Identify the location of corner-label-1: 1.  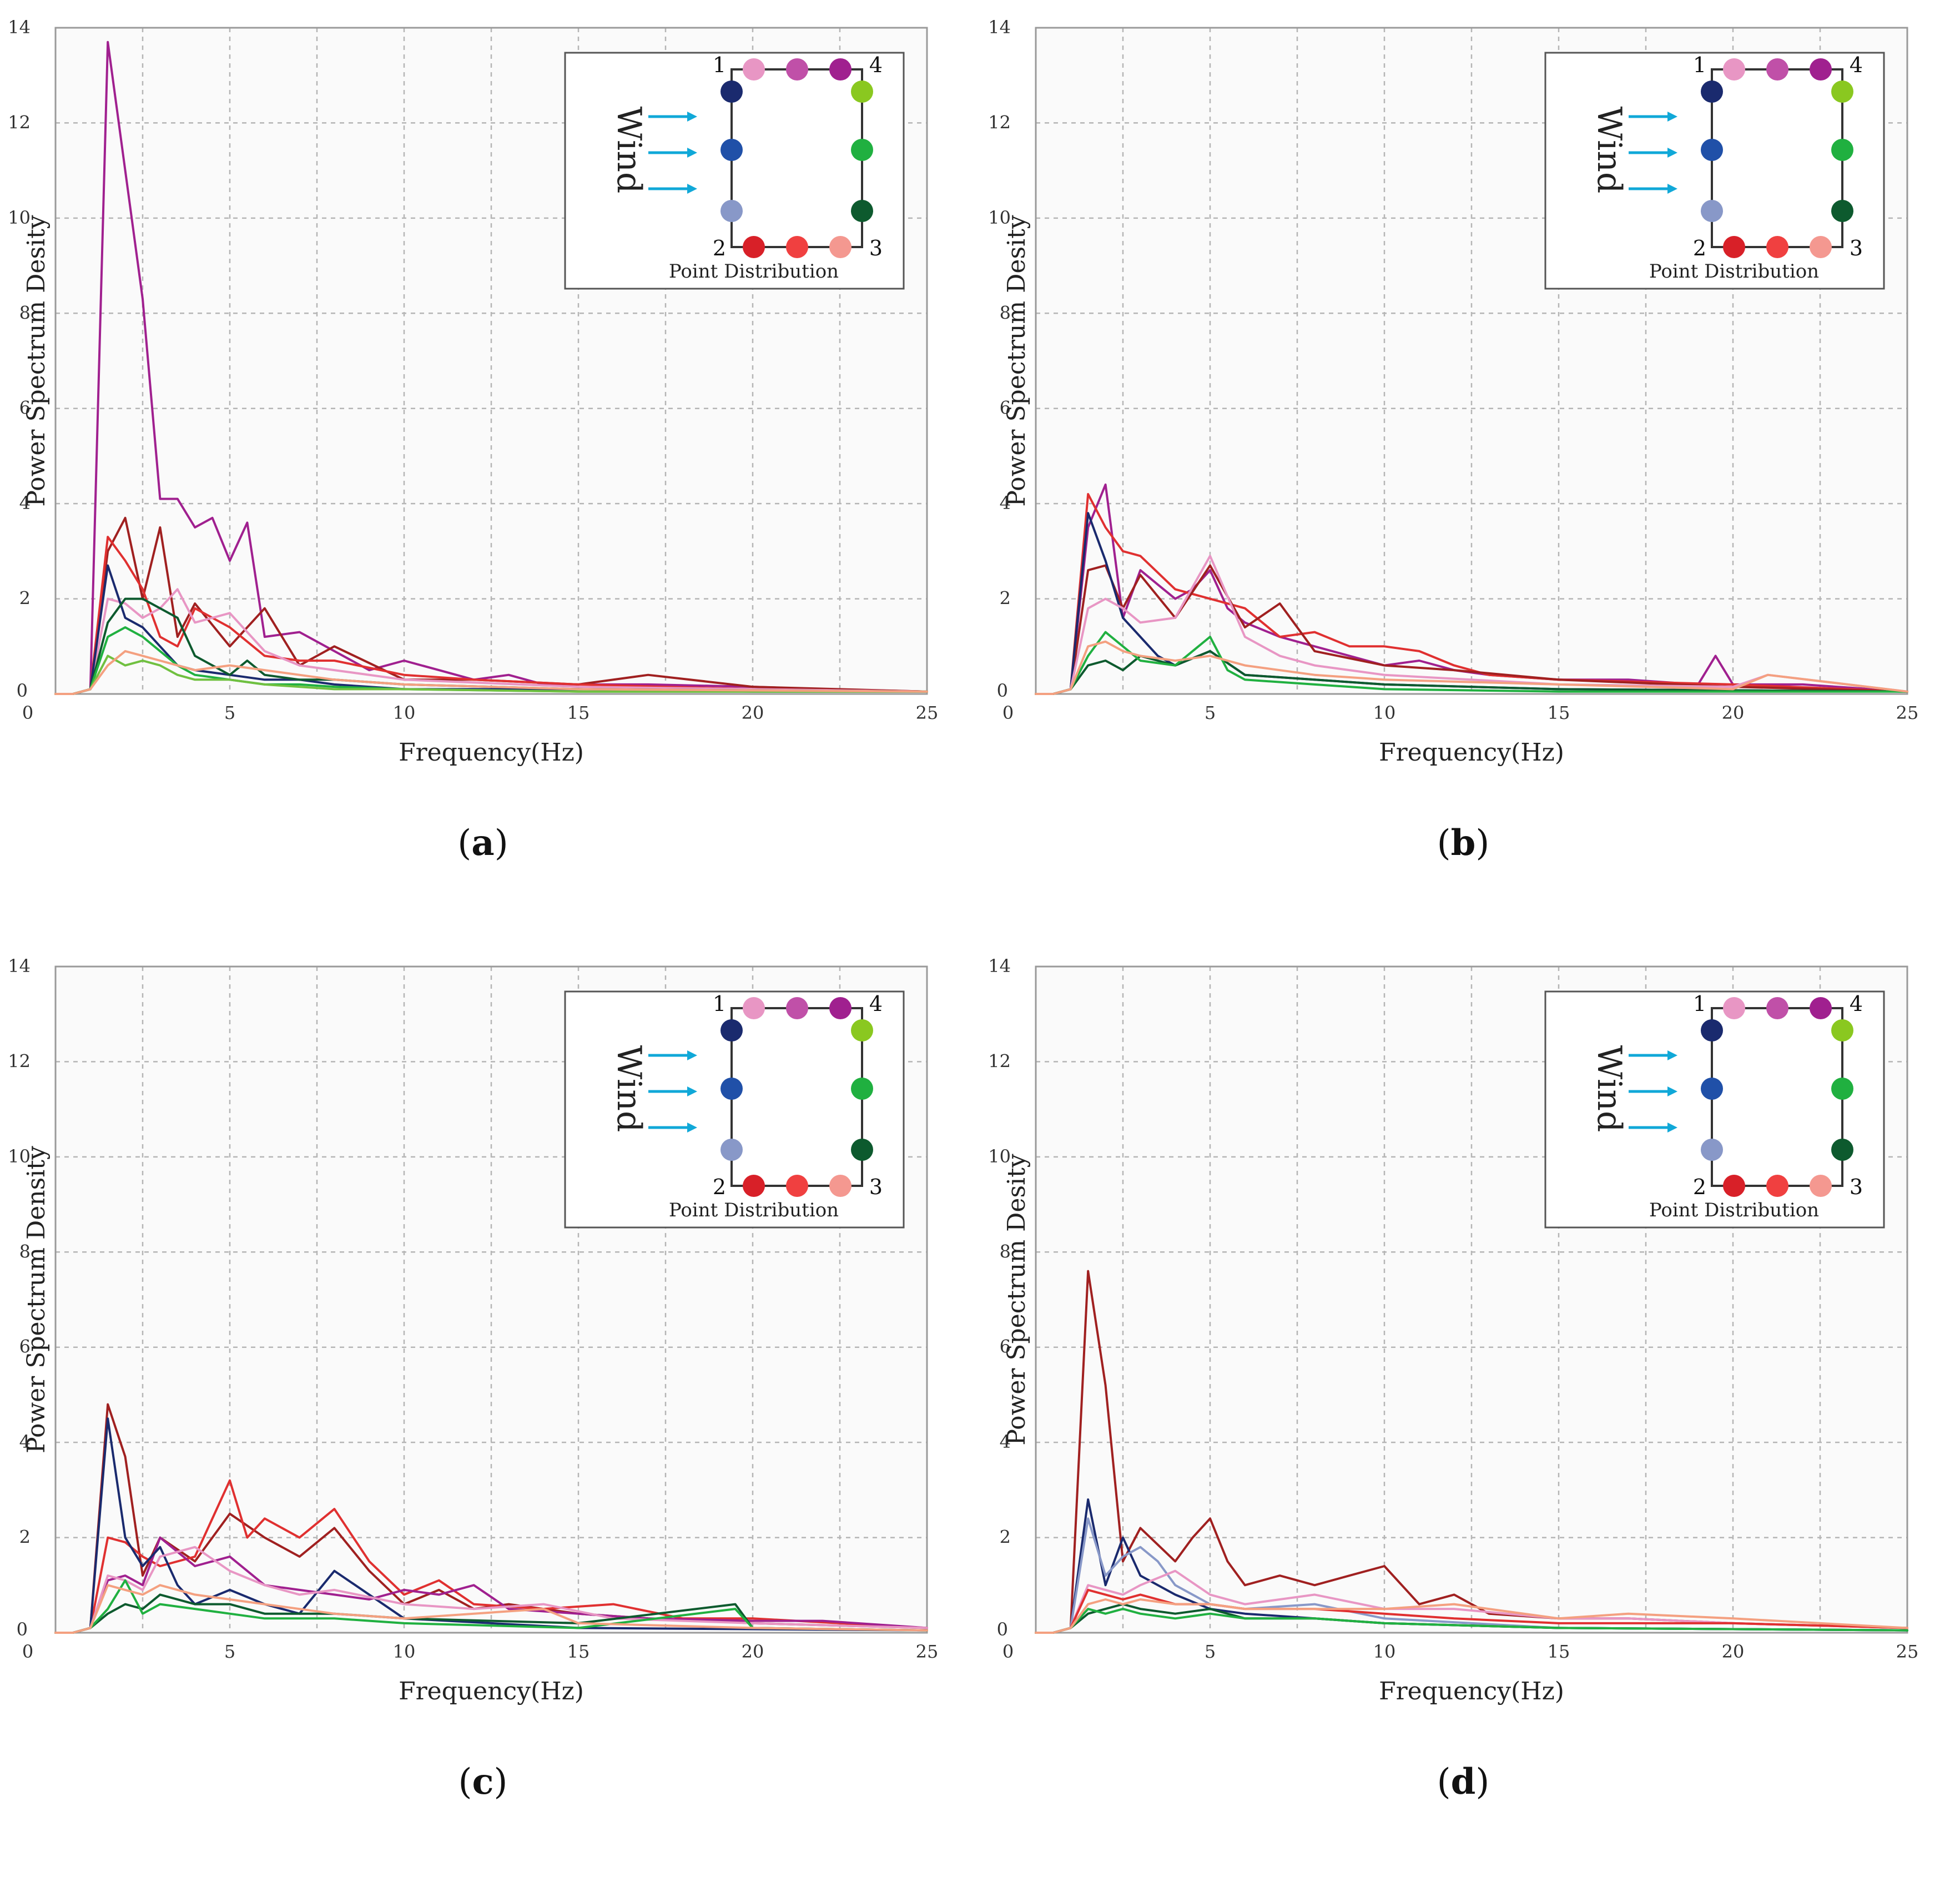
(1699, 65).